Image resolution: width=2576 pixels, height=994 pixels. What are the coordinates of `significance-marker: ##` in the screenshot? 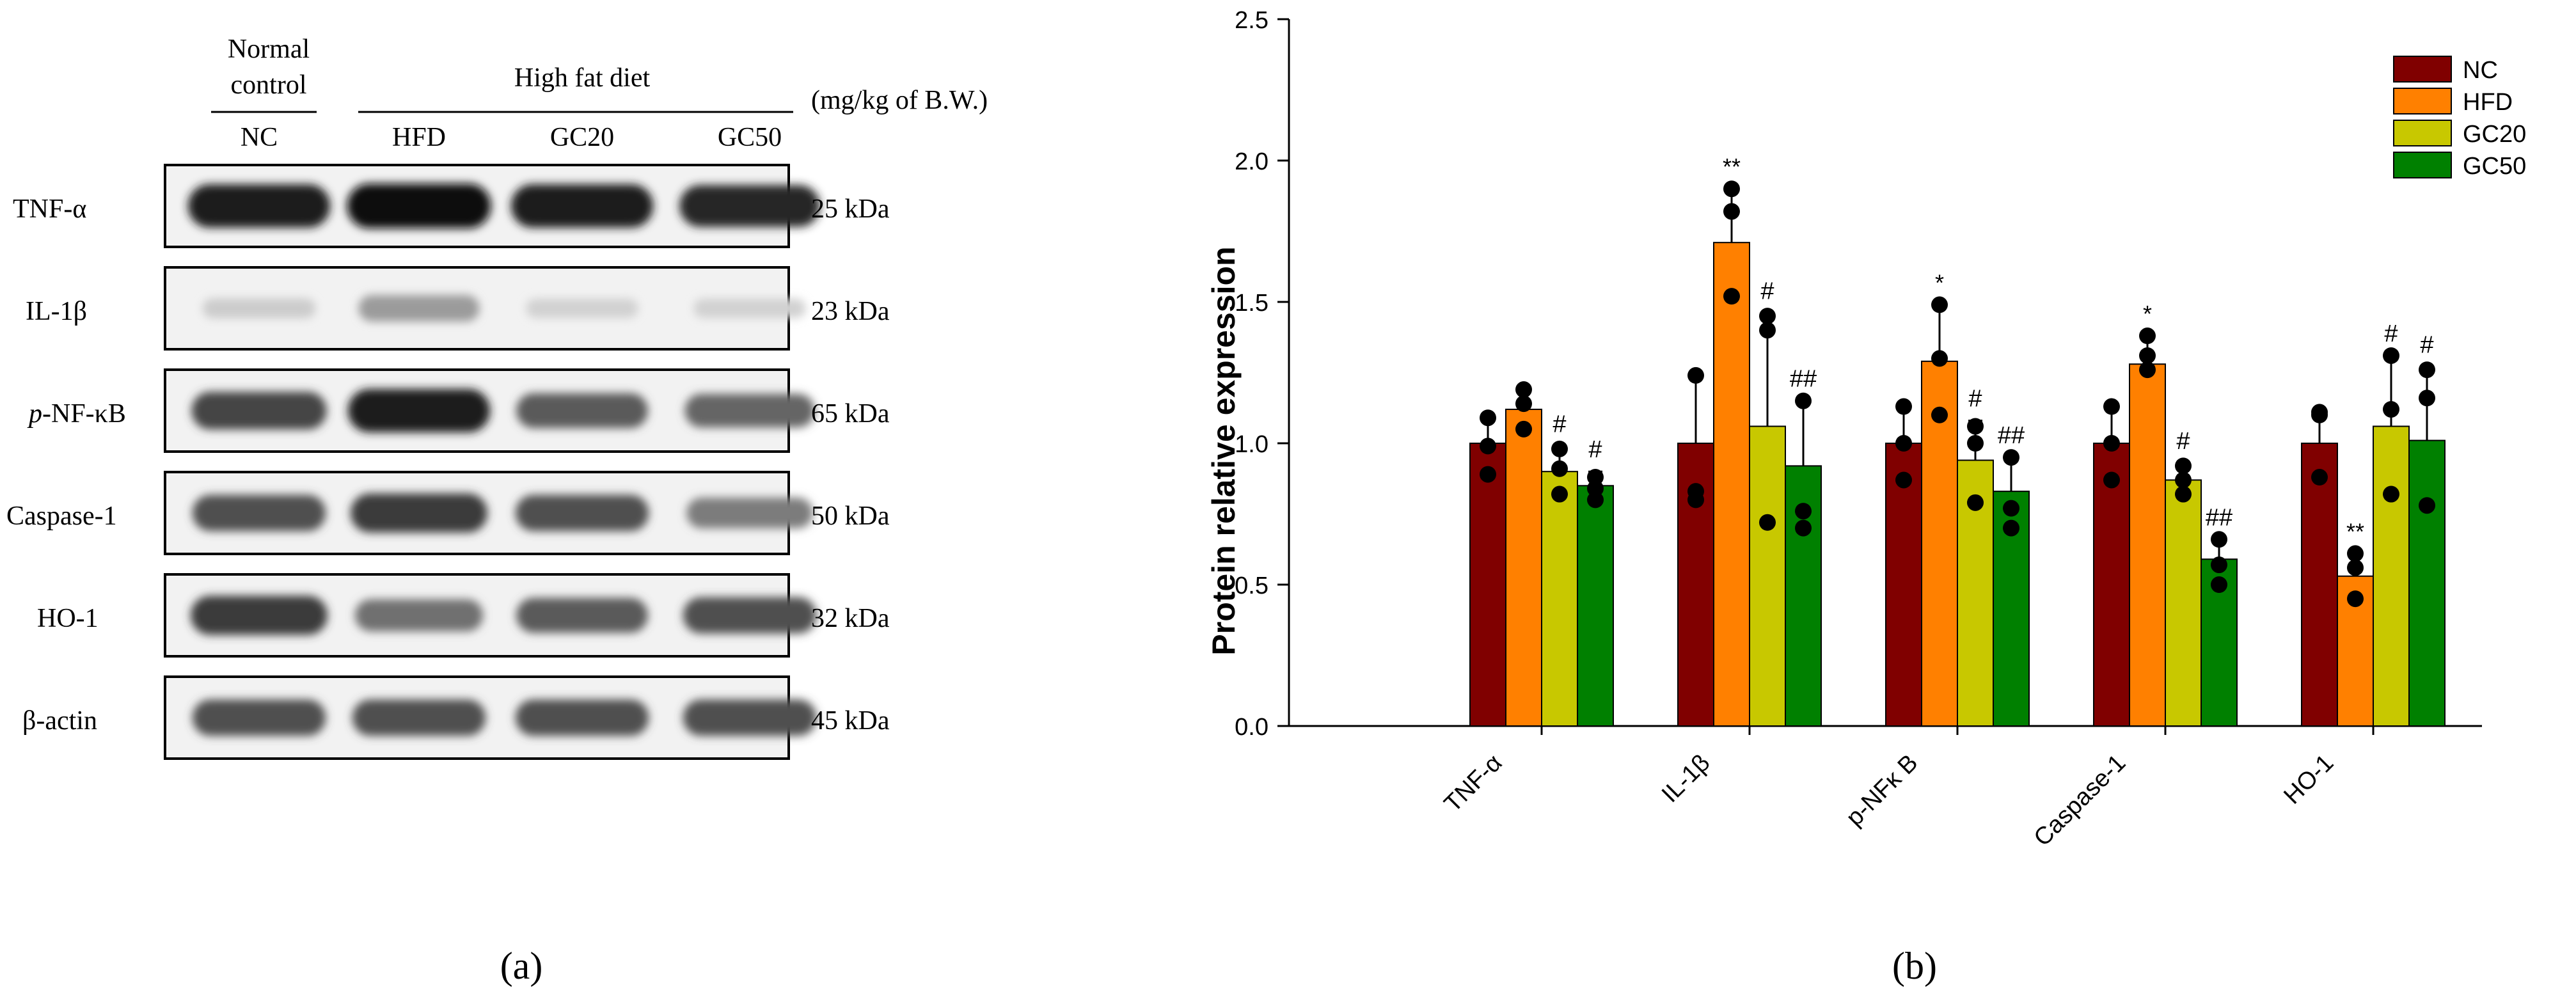 It's located at (2219, 517).